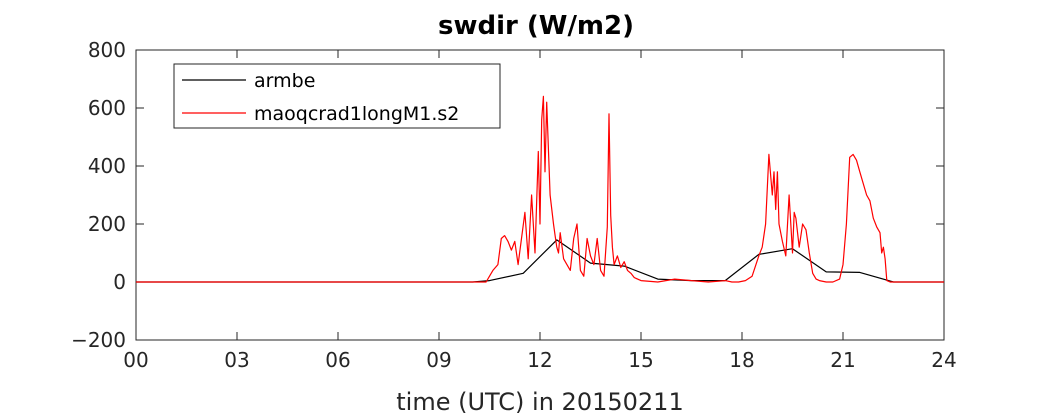 The height and width of the screenshot is (417, 1042). Describe the element at coordinates (539, 402) in the screenshot. I see `x-axis-label: time (UTC) in 20150211` at that location.